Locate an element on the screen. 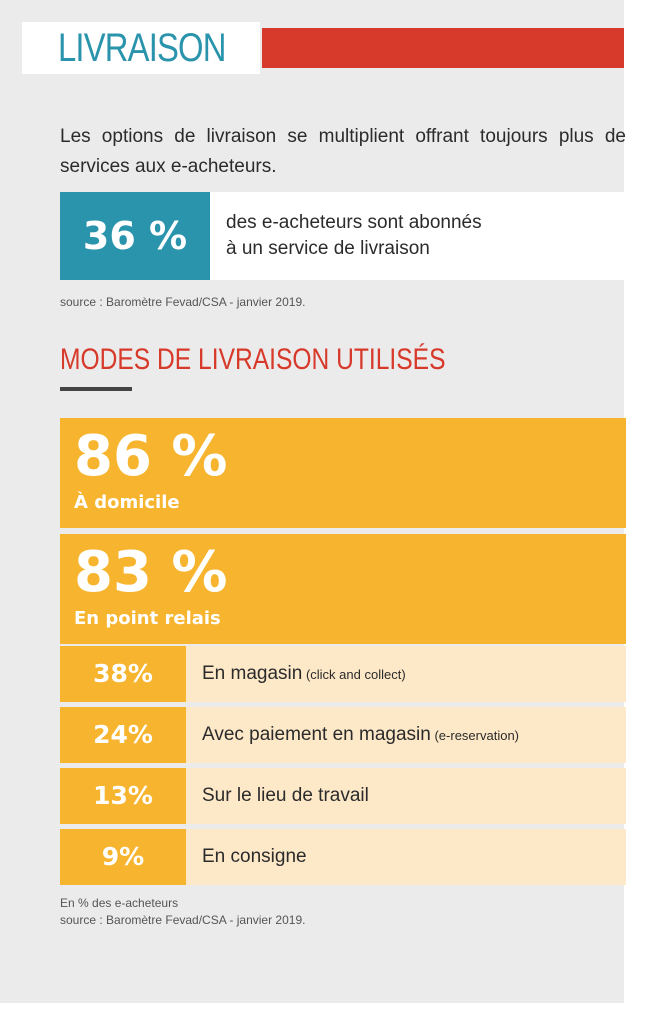  mode-value: 24% is located at coordinates (123, 735).